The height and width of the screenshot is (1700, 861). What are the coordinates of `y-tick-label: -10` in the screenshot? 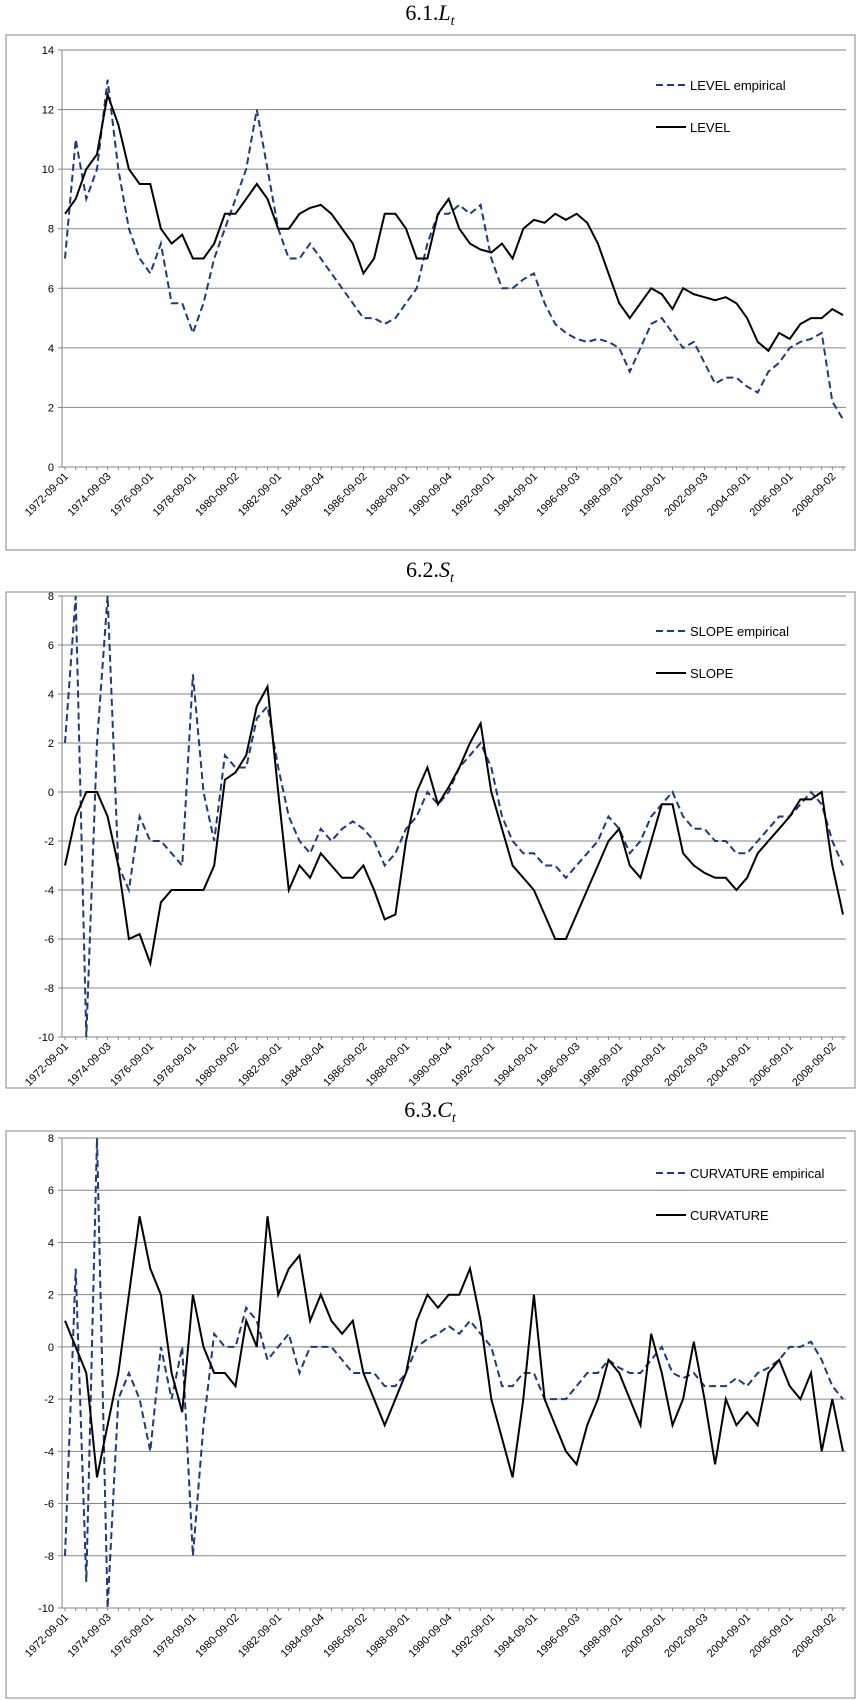 It's located at (46, 1038).